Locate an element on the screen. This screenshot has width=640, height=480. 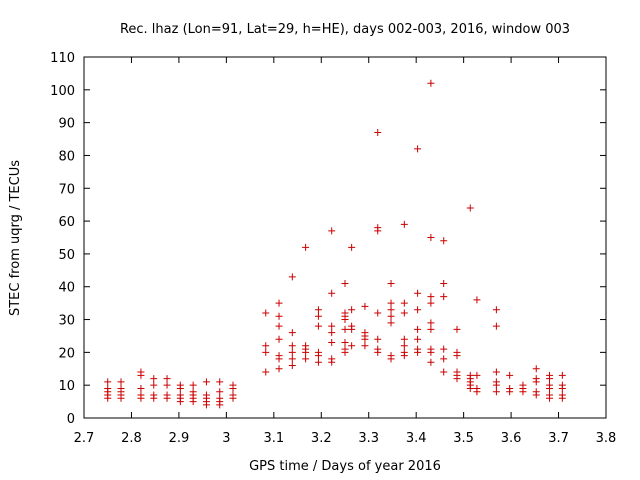
x-tick-label: 3.1 is located at coordinates (273, 438).